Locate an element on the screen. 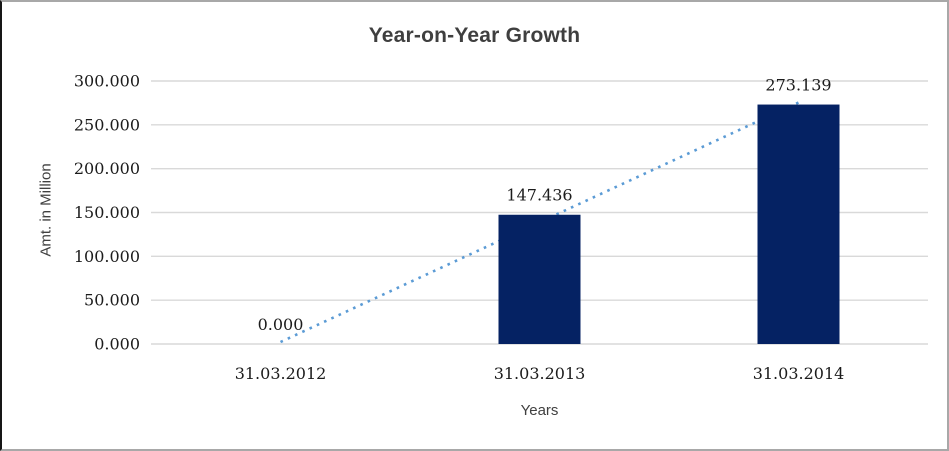 The height and width of the screenshot is (451, 949). data-label: 0.000 is located at coordinates (281, 324).